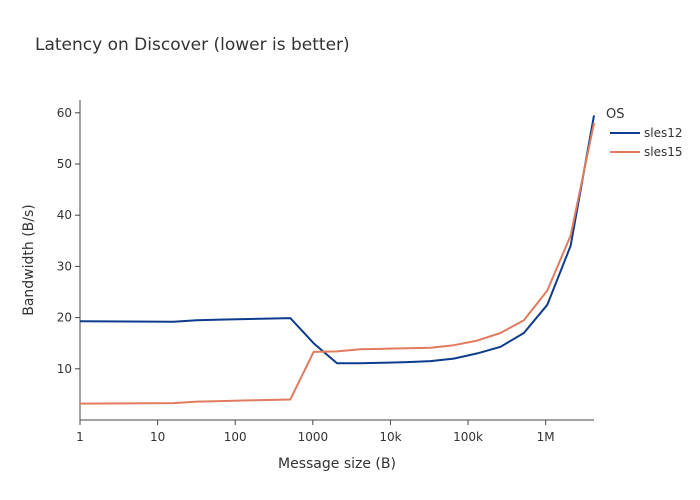 The image size is (700, 500). What do you see at coordinates (337, 464) in the screenshot?
I see `x-axis-title: Message size (B)` at bounding box center [337, 464].